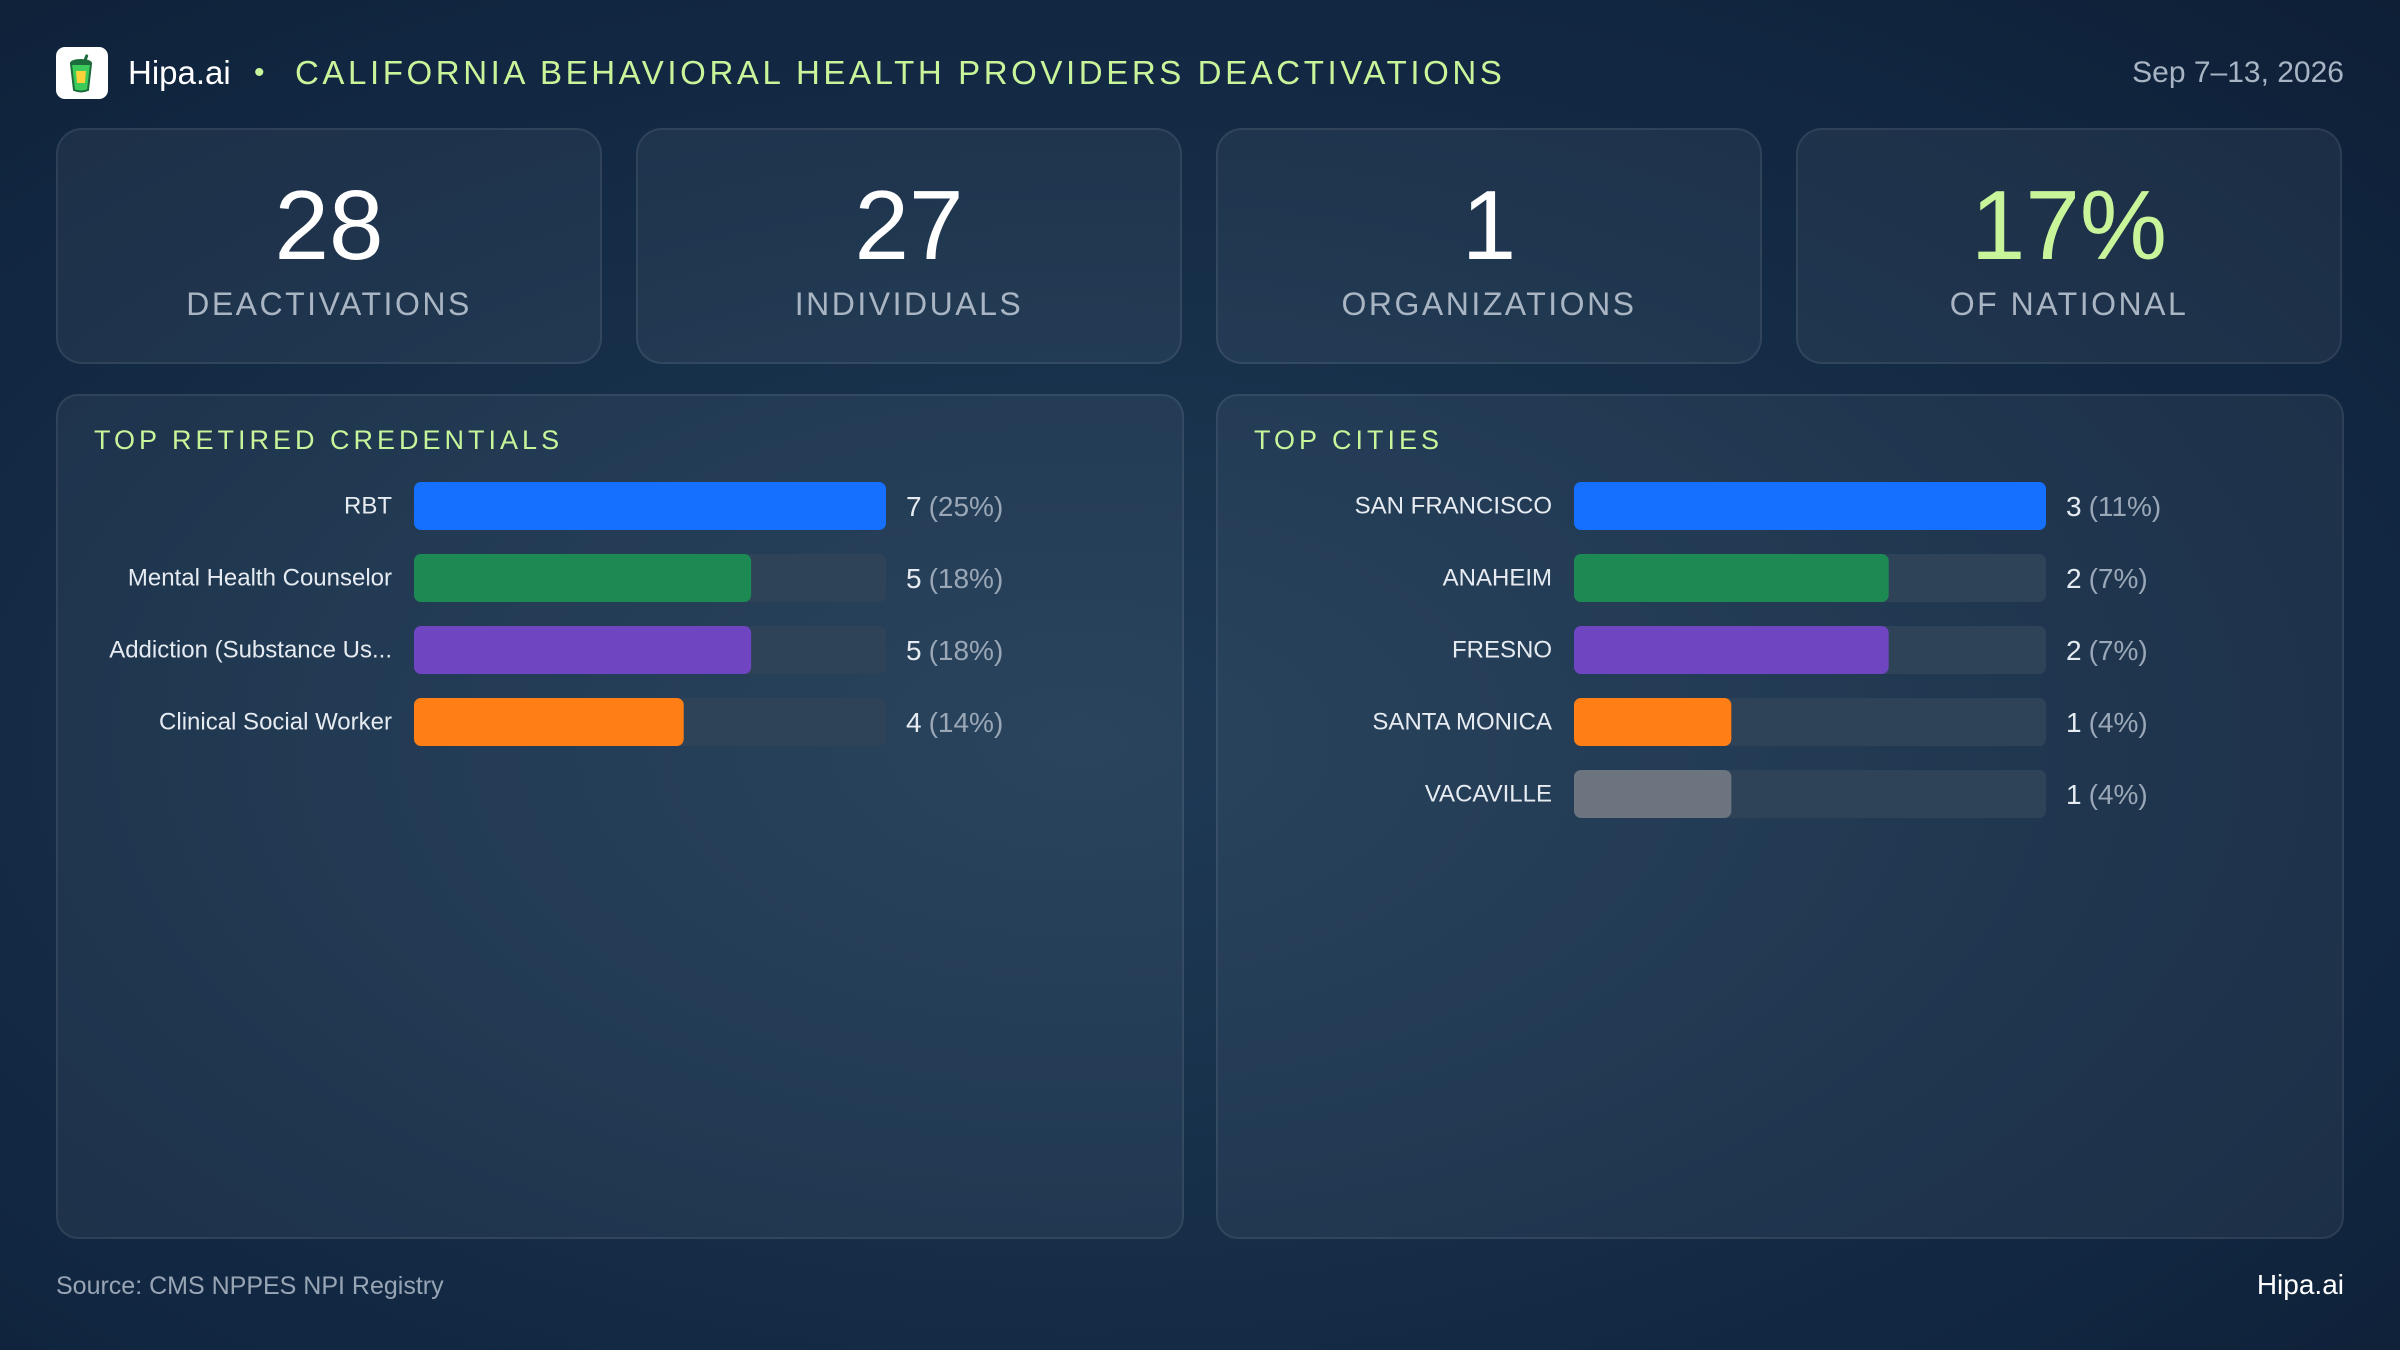  I want to click on category-label: Clinical Social Worker, so click(275, 722).